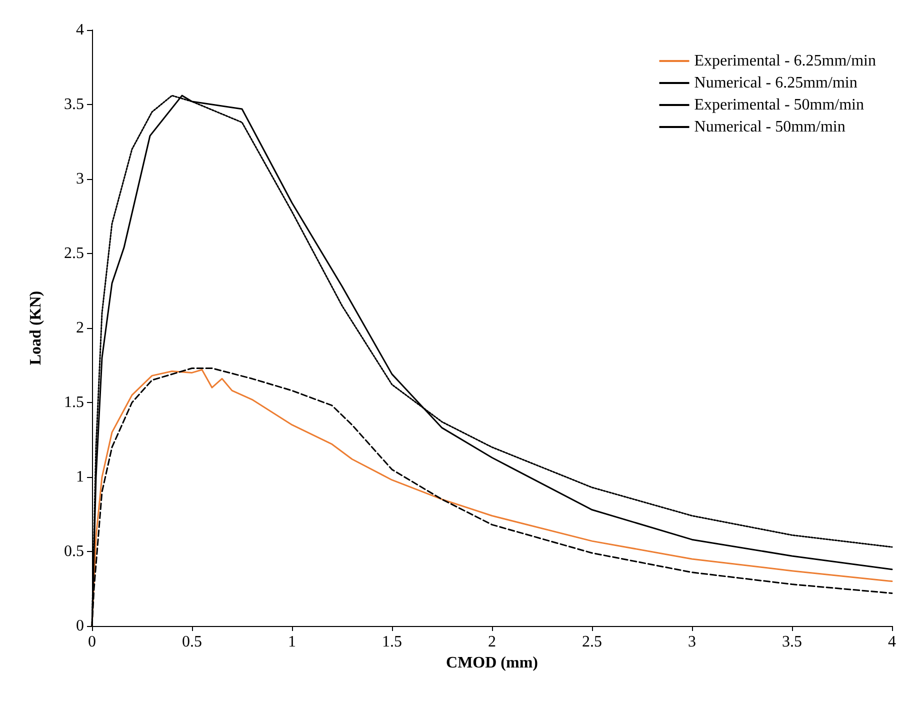  Describe the element at coordinates (192, 642) in the screenshot. I see `x-tick-label: 0.5` at that location.